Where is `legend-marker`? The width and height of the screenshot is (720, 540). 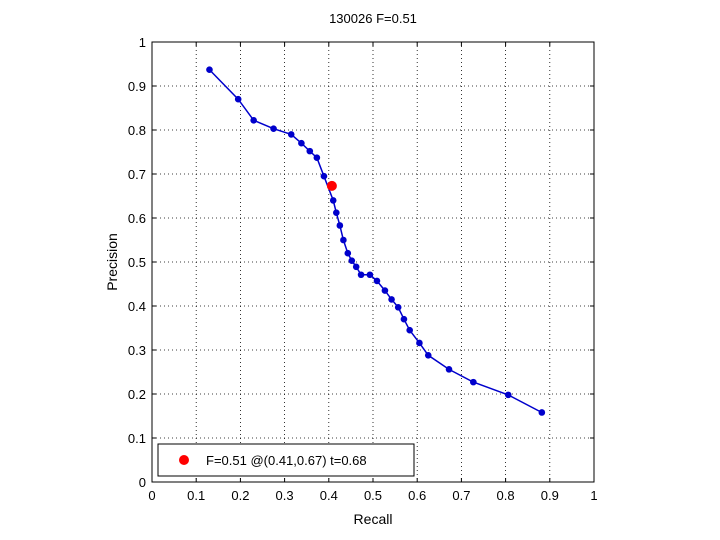 legend-marker is located at coordinates (184, 460).